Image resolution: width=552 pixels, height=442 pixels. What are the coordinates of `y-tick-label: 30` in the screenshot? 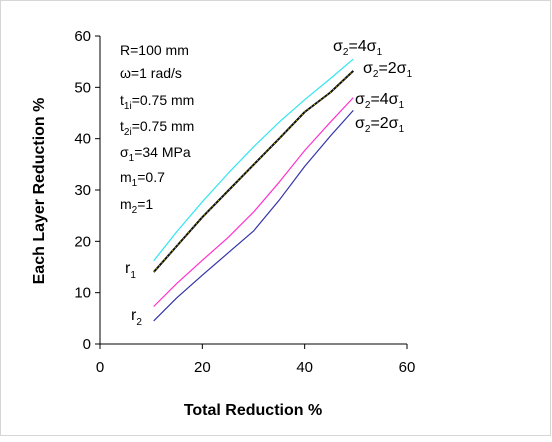 It's located at (82, 190).